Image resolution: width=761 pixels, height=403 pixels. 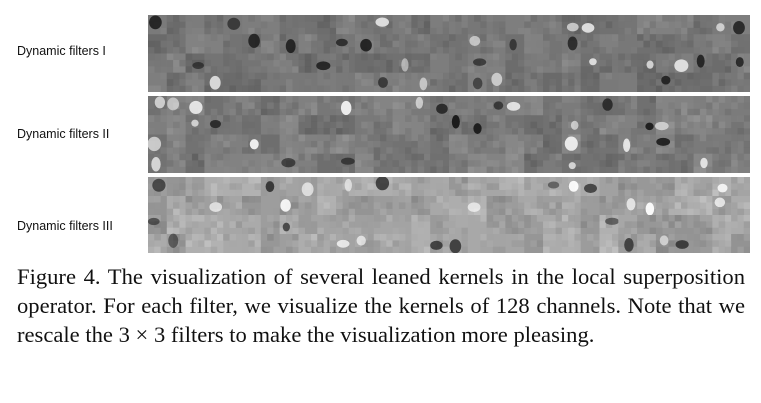 I want to click on kernel-cell, so click(x=327, y=163).